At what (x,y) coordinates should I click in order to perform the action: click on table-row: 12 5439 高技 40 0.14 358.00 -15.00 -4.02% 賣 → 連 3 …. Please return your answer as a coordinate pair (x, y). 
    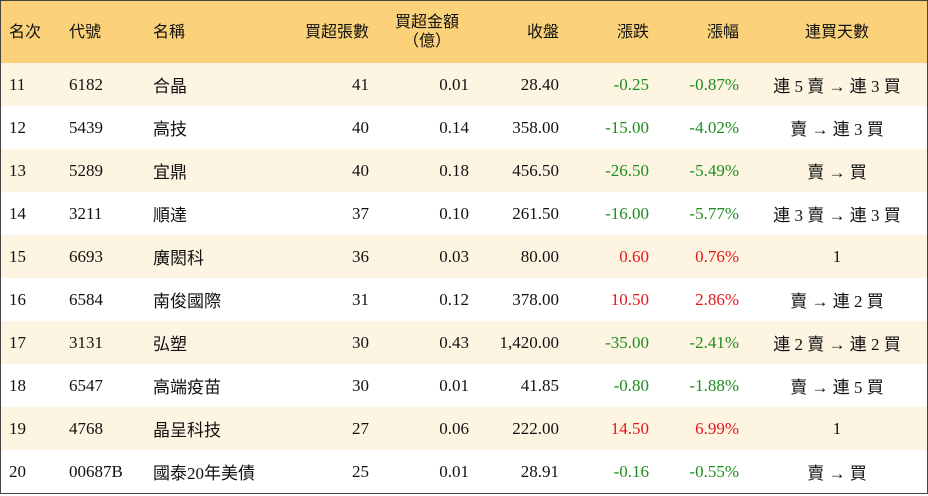
    Looking at the image, I should click on (464, 127).